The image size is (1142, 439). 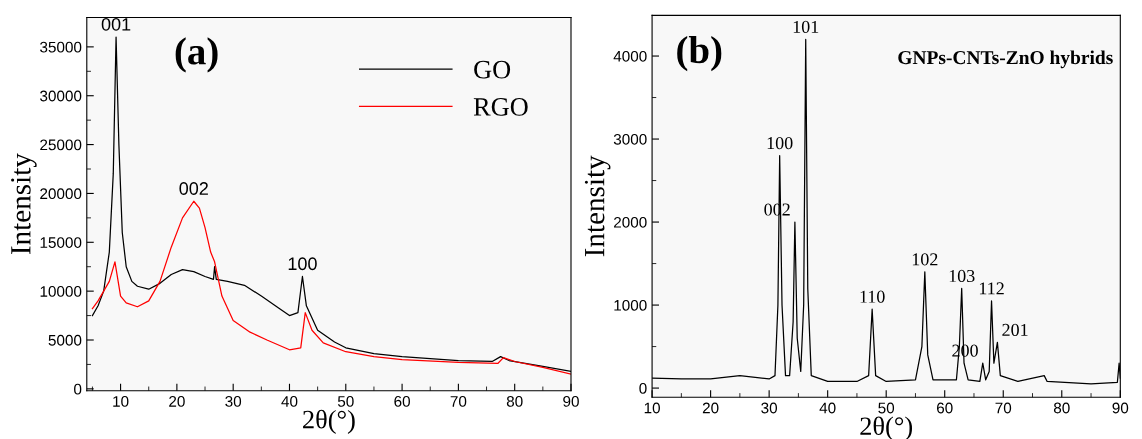 I want to click on legend-label: GO, so click(x=492, y=69).